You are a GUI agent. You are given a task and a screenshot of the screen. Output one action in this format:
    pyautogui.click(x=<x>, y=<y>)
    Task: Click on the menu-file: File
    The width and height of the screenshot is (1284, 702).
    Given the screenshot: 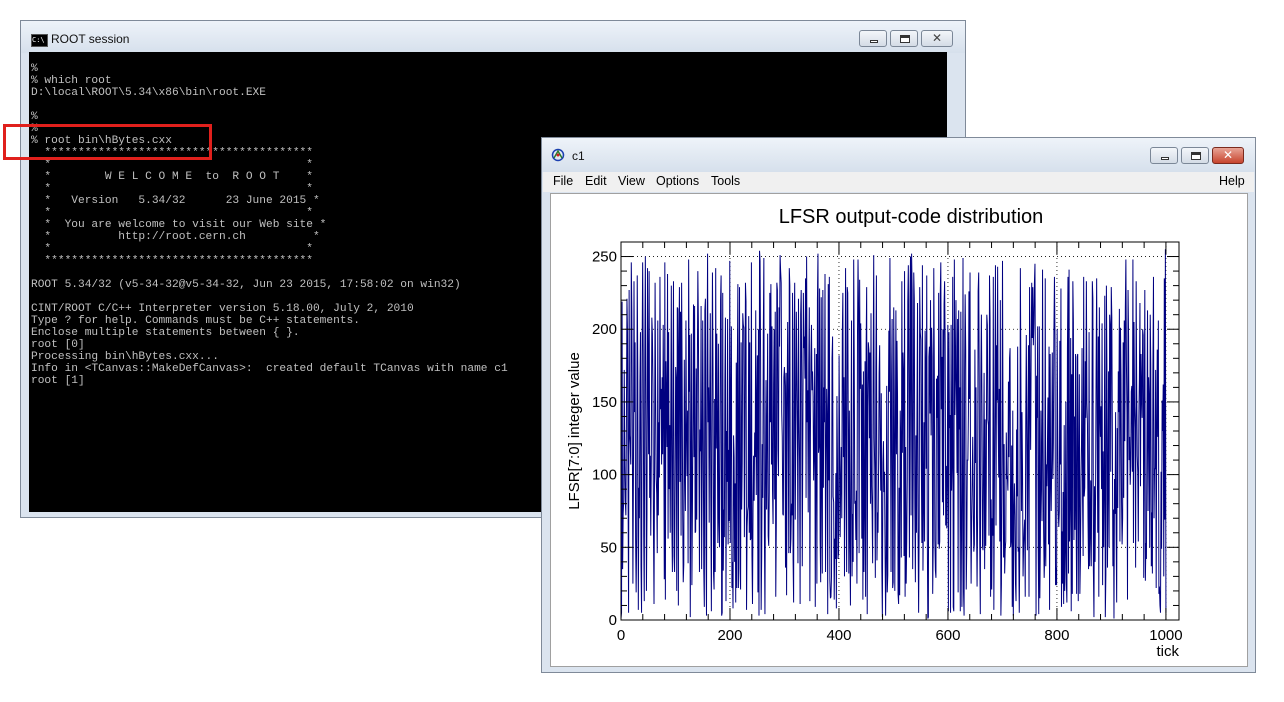 What is the action you would take?
    pyautogui.click(x=563, y=181)
    